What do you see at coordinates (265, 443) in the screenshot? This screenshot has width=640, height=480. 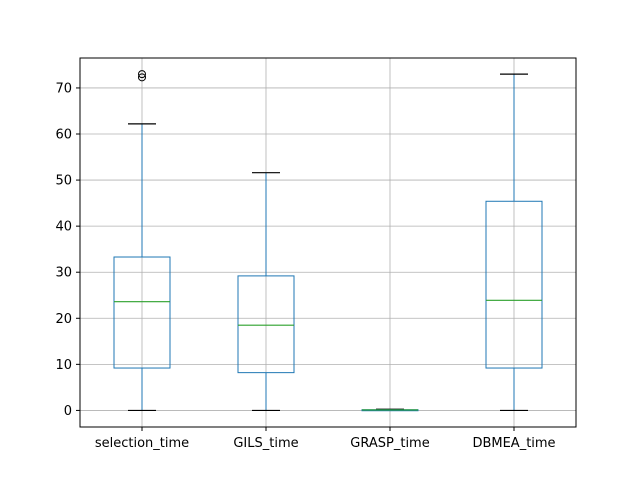 I see `x-tick-label-GILS_time: GILS_time` at bounding box center [265, 443].